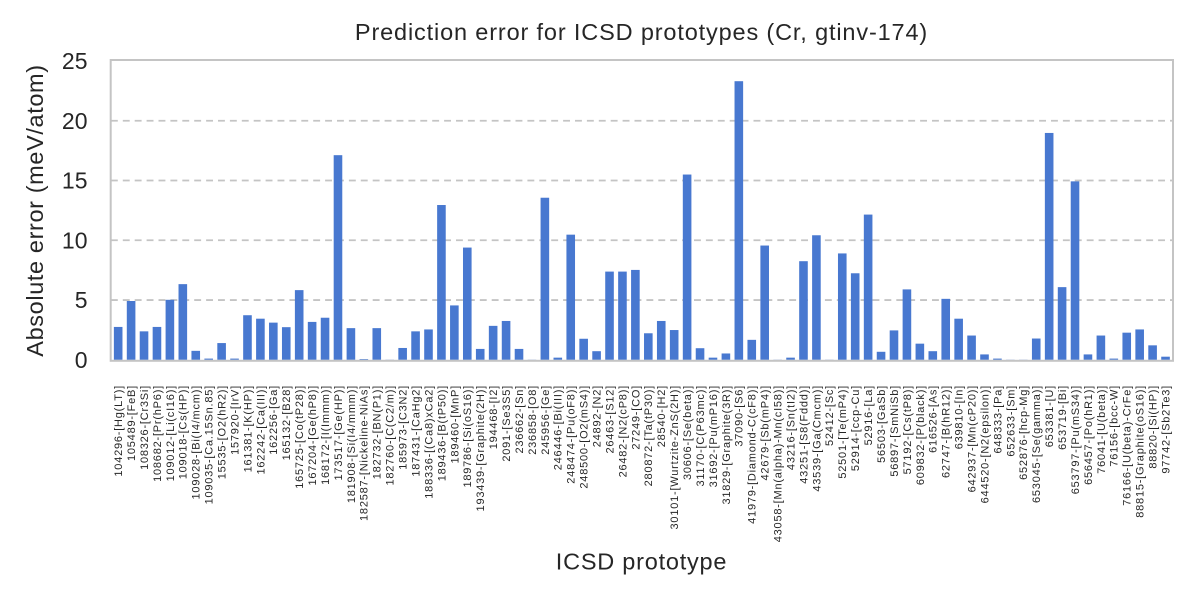 The height and width of the screenshot is (605, 1200). What do you see at coordinates (352, 444) in the screenshot?
I see `svg-text: 181908-[Si(I4/mmm)]` at bounding box center [352, 444].